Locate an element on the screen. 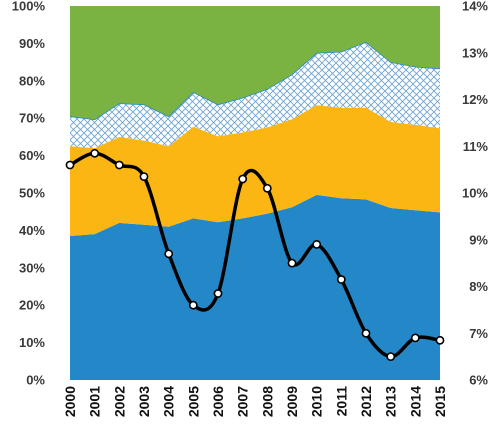 Image resolution: width=493 pixels, height=443 pixels. line-point-2005 is located at coordinates (193, 305).